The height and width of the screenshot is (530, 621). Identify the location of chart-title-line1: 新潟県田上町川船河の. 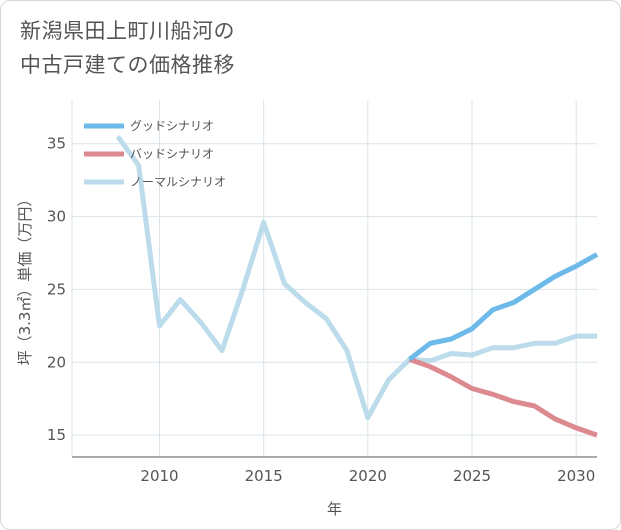
(127, 31).